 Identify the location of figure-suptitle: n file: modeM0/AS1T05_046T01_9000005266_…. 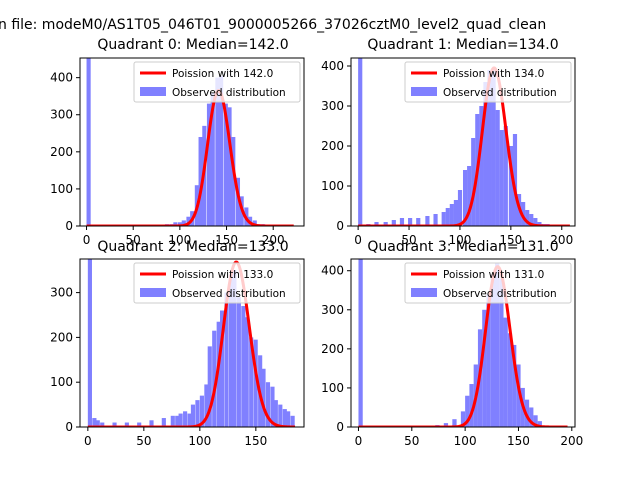
(273, 25).